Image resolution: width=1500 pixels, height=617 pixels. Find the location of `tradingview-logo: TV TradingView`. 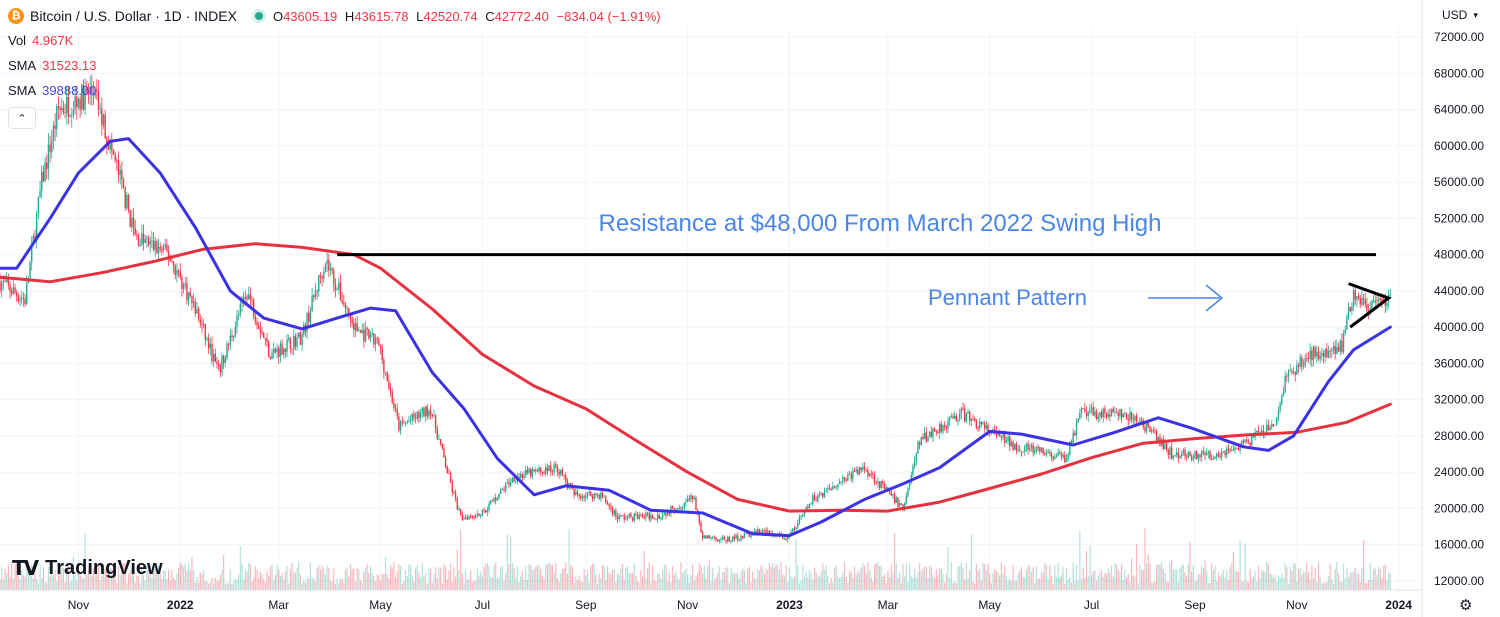

tradingview-logo: TV TradingView is located at coordinates (87, 568).